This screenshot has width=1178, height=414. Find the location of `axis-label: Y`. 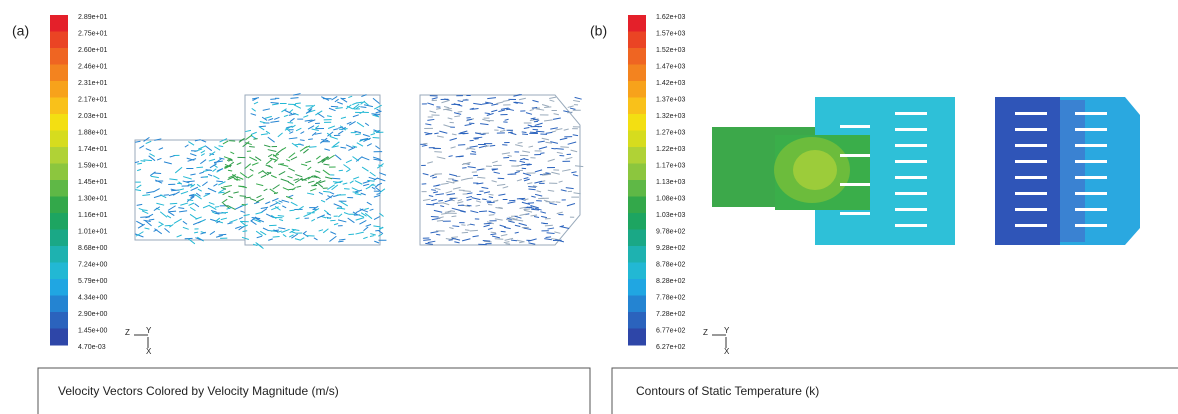

axis-label: Y is located at coordinates (727, 330).